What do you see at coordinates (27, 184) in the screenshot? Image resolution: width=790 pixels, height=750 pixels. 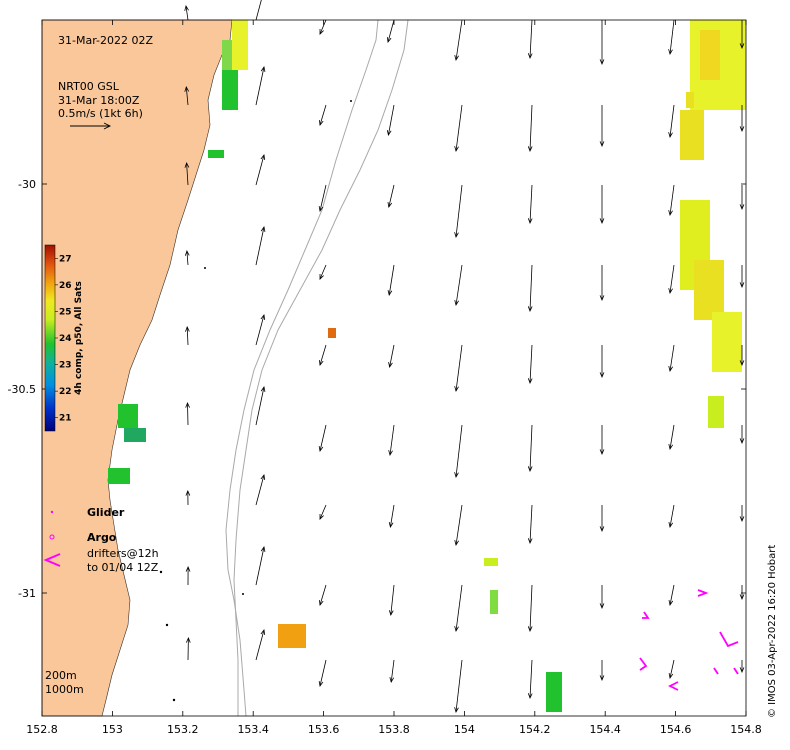 I see `y-tick-label: -30` at bounding box center [27, 184].